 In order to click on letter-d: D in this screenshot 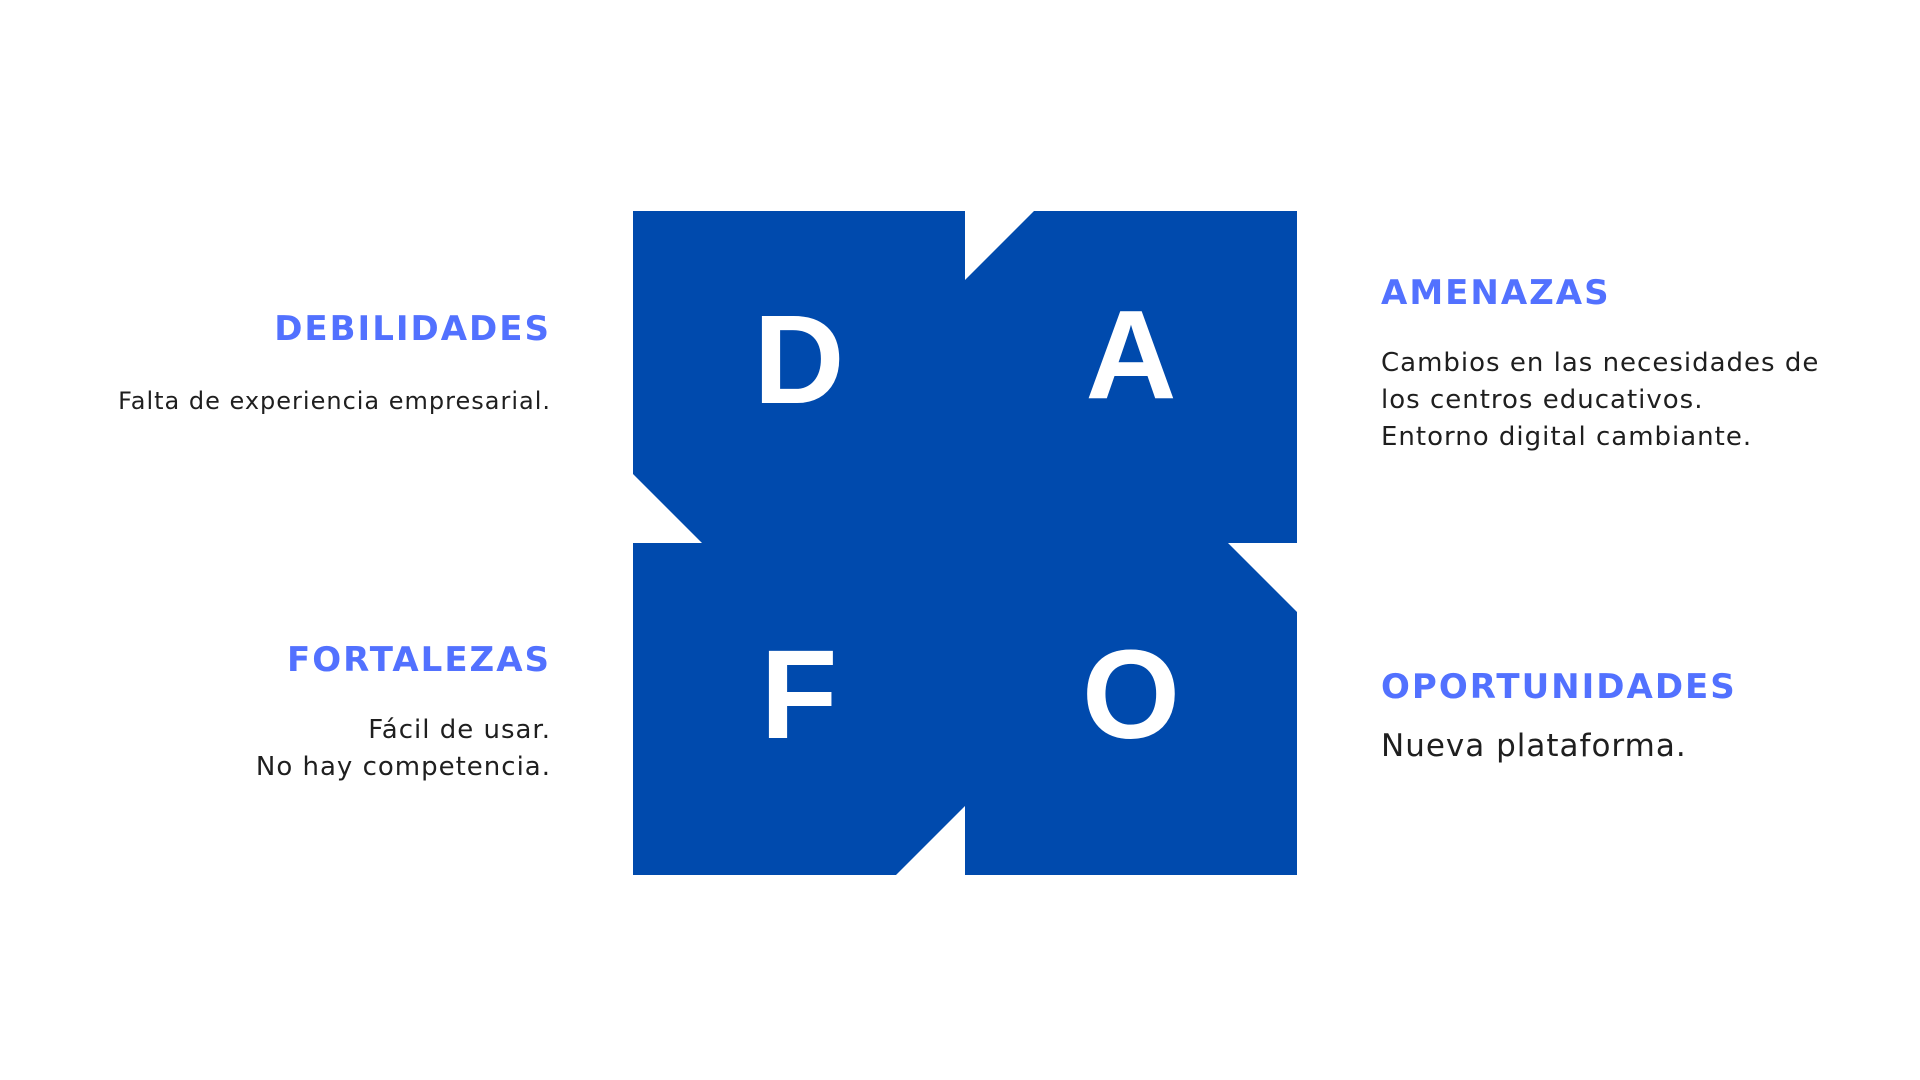, I will do `click(799, 359)`.